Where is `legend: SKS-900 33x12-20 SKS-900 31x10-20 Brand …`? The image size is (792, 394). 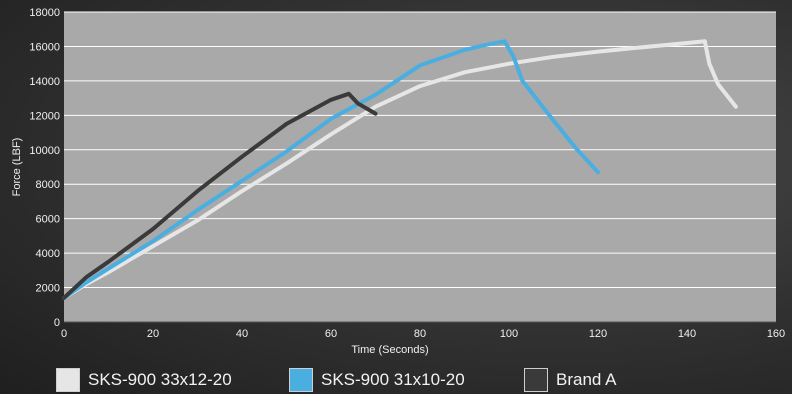
legend: SKS-900 33x12-20 SKS-900 31x10-20 Brand … is located at coordinates (396, 378).